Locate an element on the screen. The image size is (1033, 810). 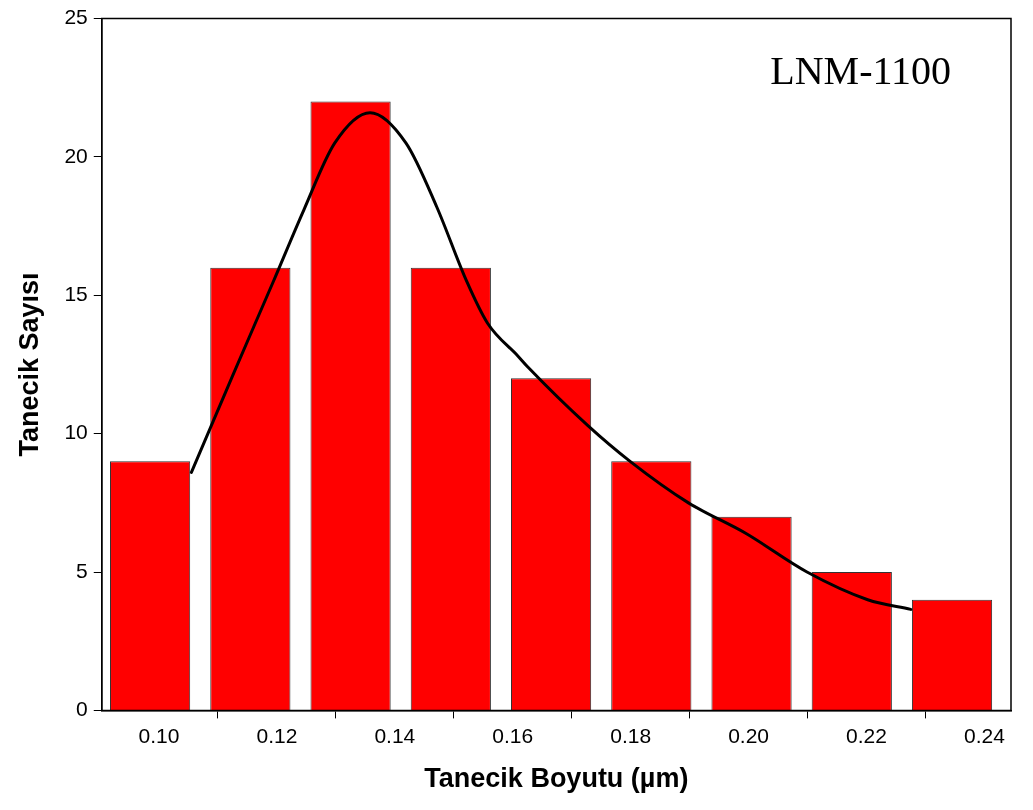
x-axis-title: Tanecik Boyutu (µm) is located at coordinates (556, 778).